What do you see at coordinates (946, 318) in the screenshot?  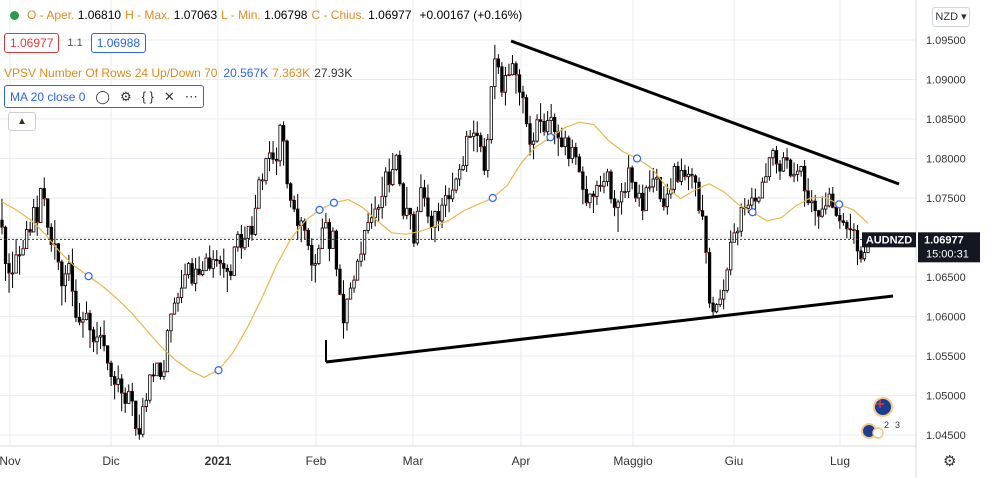 I see `price-tick-label: 1.06000` at bounding box center [946, 318].